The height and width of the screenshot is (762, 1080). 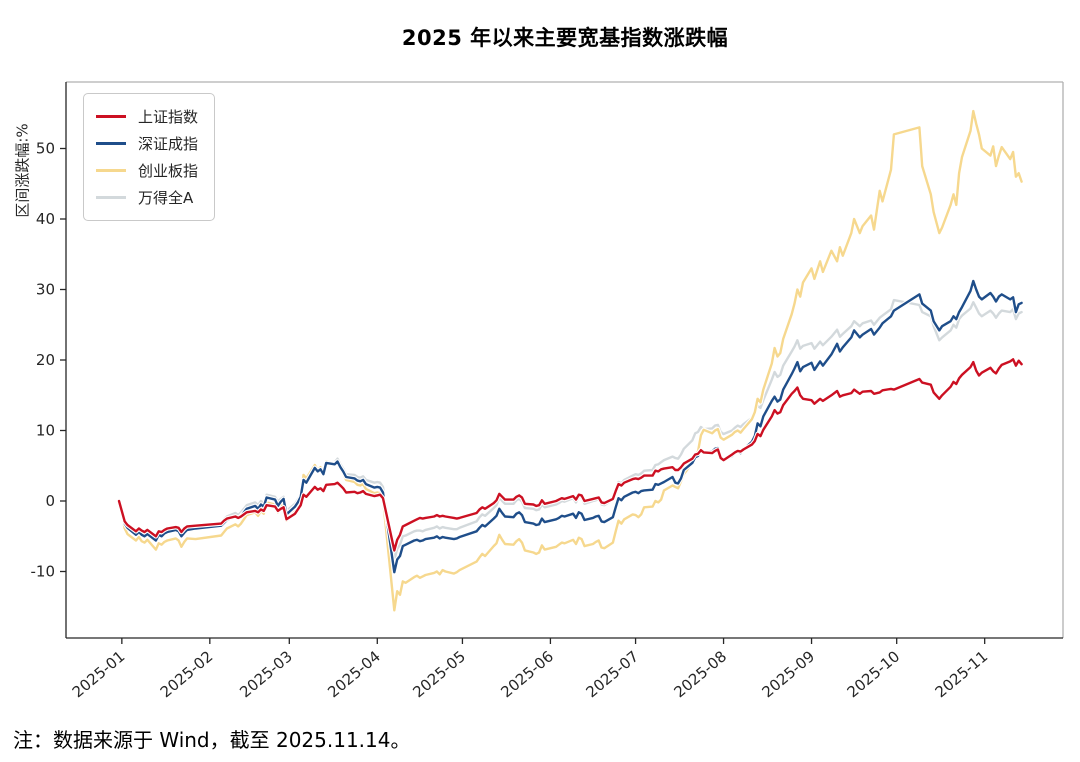 I want to click on y-tick-label: -10, so click(x=43, y=572).